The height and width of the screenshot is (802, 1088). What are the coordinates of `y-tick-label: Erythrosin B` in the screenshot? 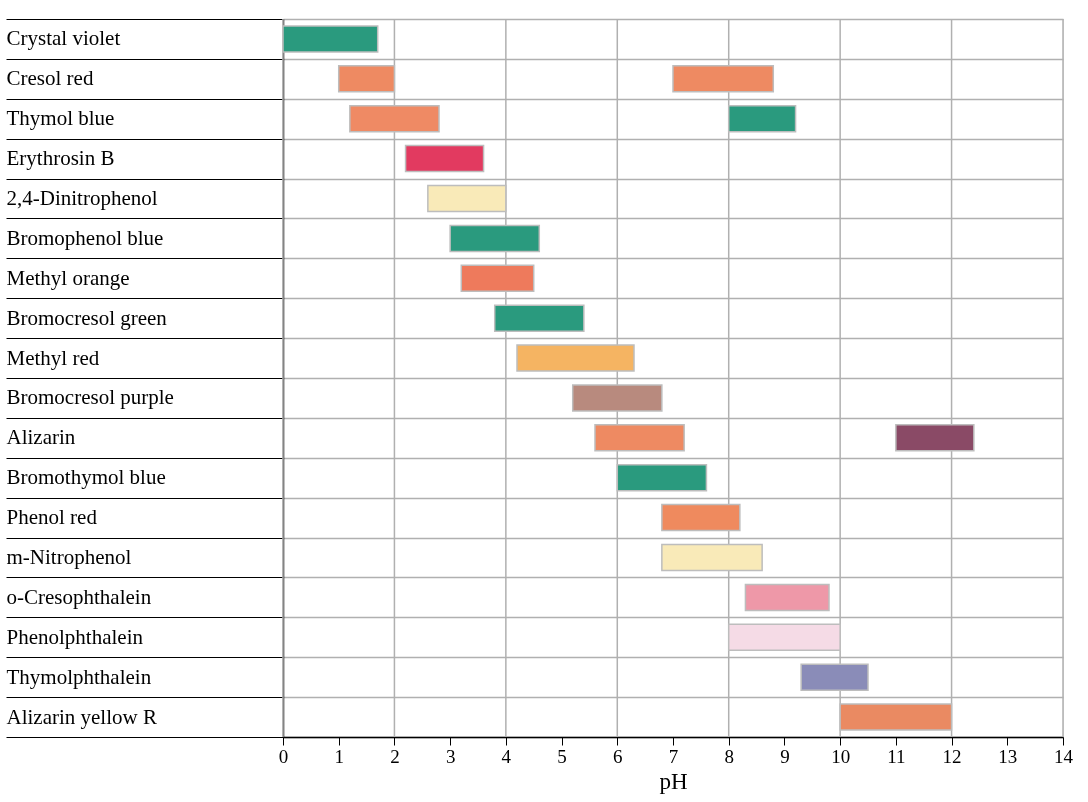 It's located at (60, 158).